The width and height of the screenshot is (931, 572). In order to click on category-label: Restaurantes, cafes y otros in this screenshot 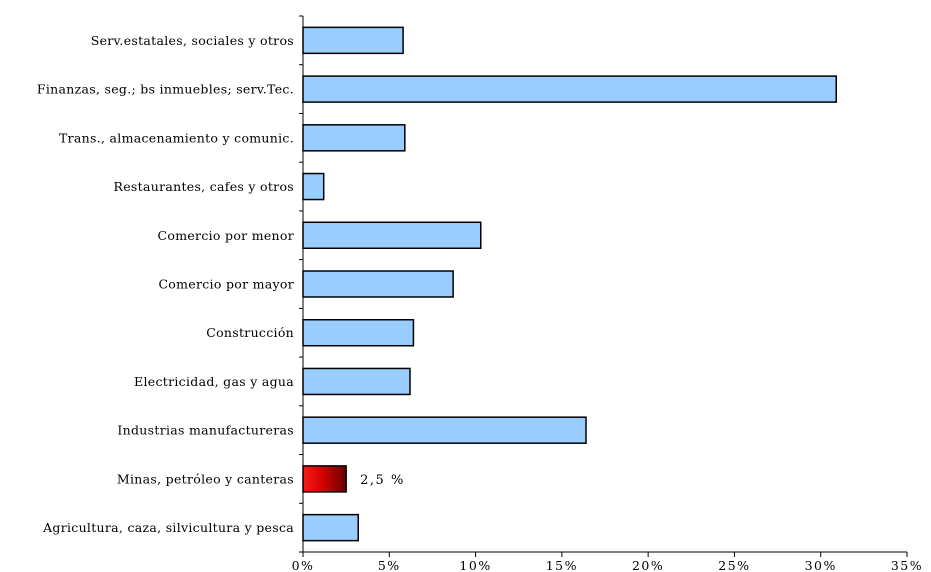, I will do `click(204, 186)`.